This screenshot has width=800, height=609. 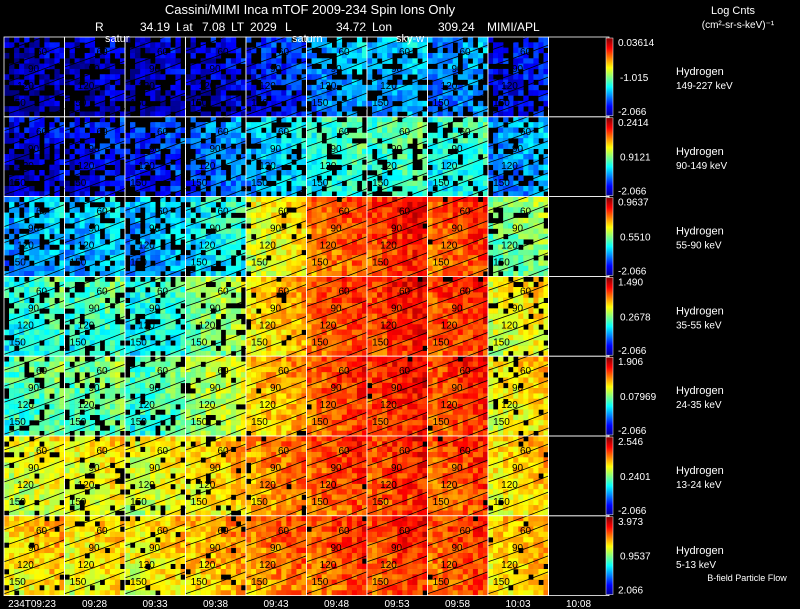 I want to click on contour-label: 120, so click(x=328, y=325).